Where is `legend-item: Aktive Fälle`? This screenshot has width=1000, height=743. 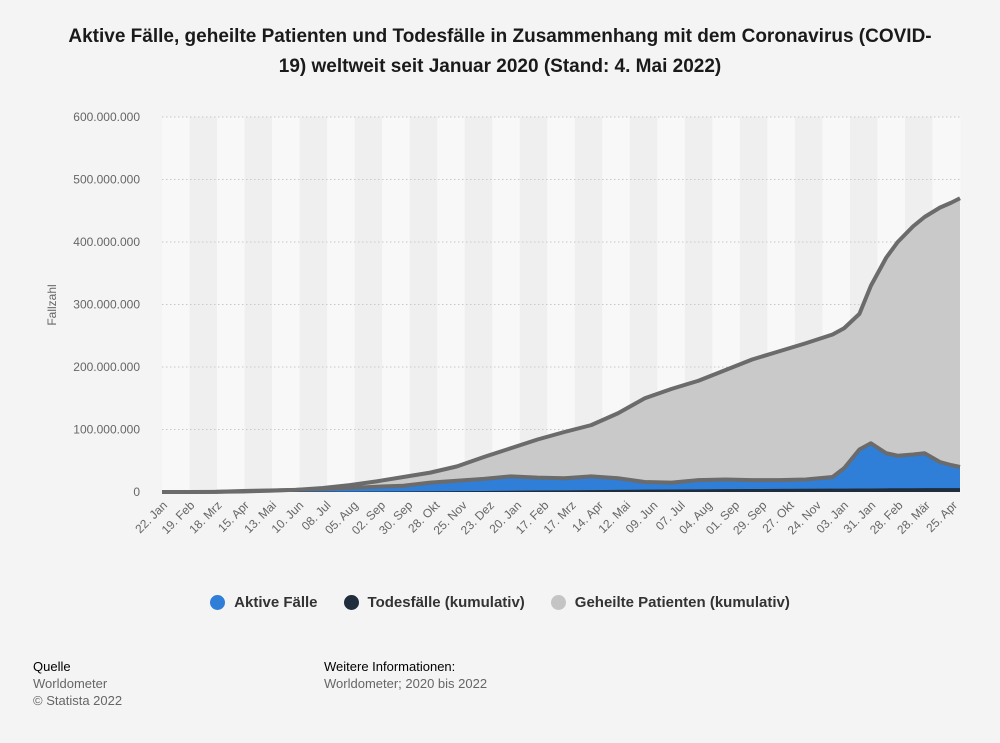 legend-item: Aktive Fälle is located at coordinates (264, 602).